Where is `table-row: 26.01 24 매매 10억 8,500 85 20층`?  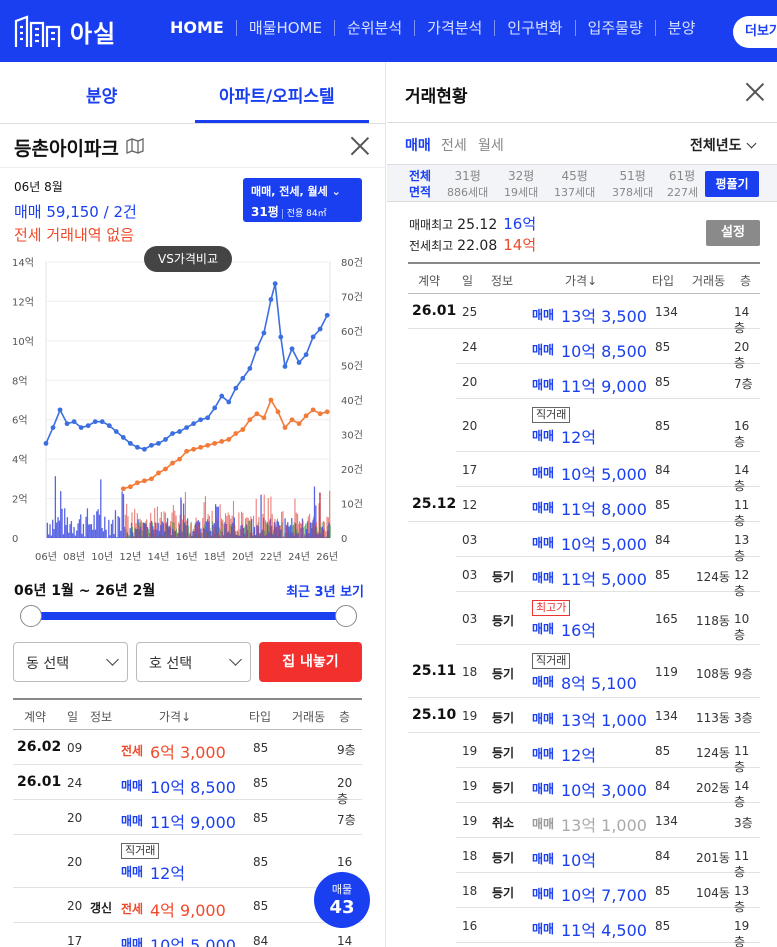 table-row: 26.01 24 매매 10억 8,500 85 20층 is located at coordinates (187, 785).